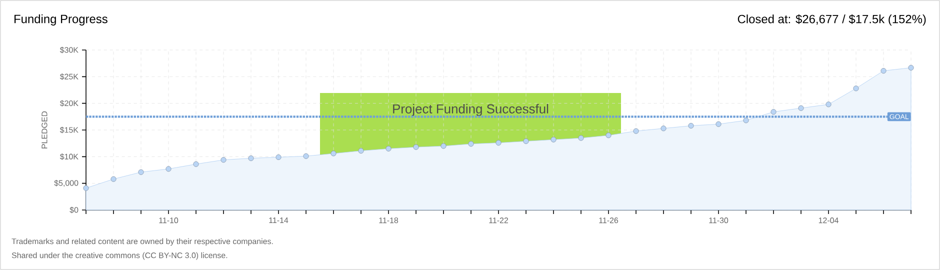 This screenshot has width=940, height=270. Describe the element at coordinates (470, 110) in the screenshot. I see `annotation: Project Funding Successful` at that location.